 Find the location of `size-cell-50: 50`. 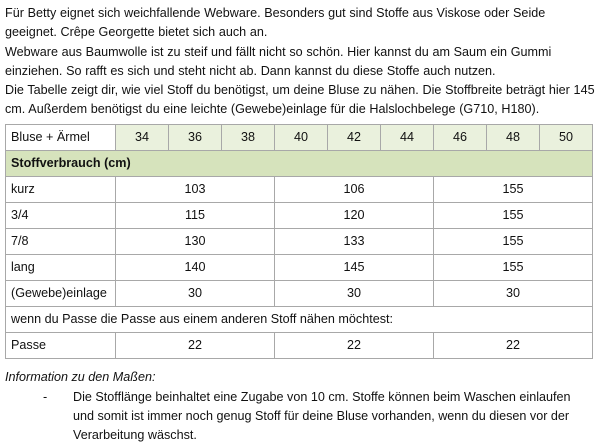

size-cell-50: 50 is located at coordinates (566, 137).